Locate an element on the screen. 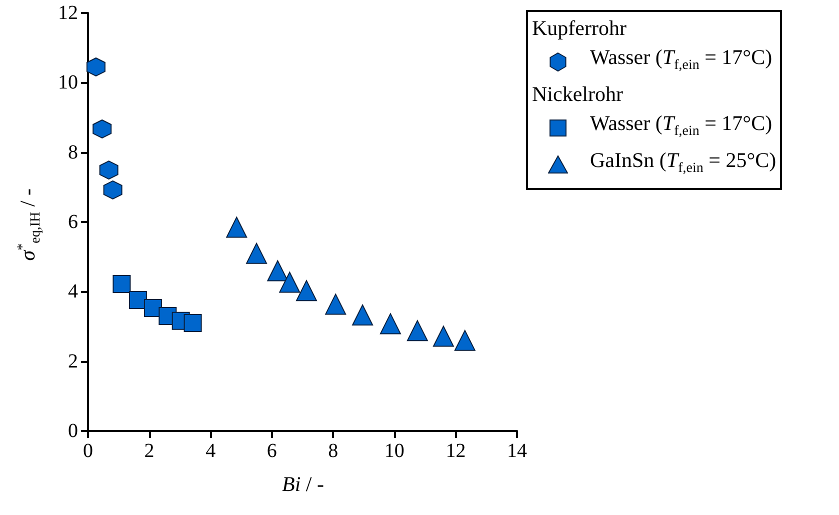 This screenshot has width=839, height=515. x-tick-label: 2 is located at coordinates (149, 451).